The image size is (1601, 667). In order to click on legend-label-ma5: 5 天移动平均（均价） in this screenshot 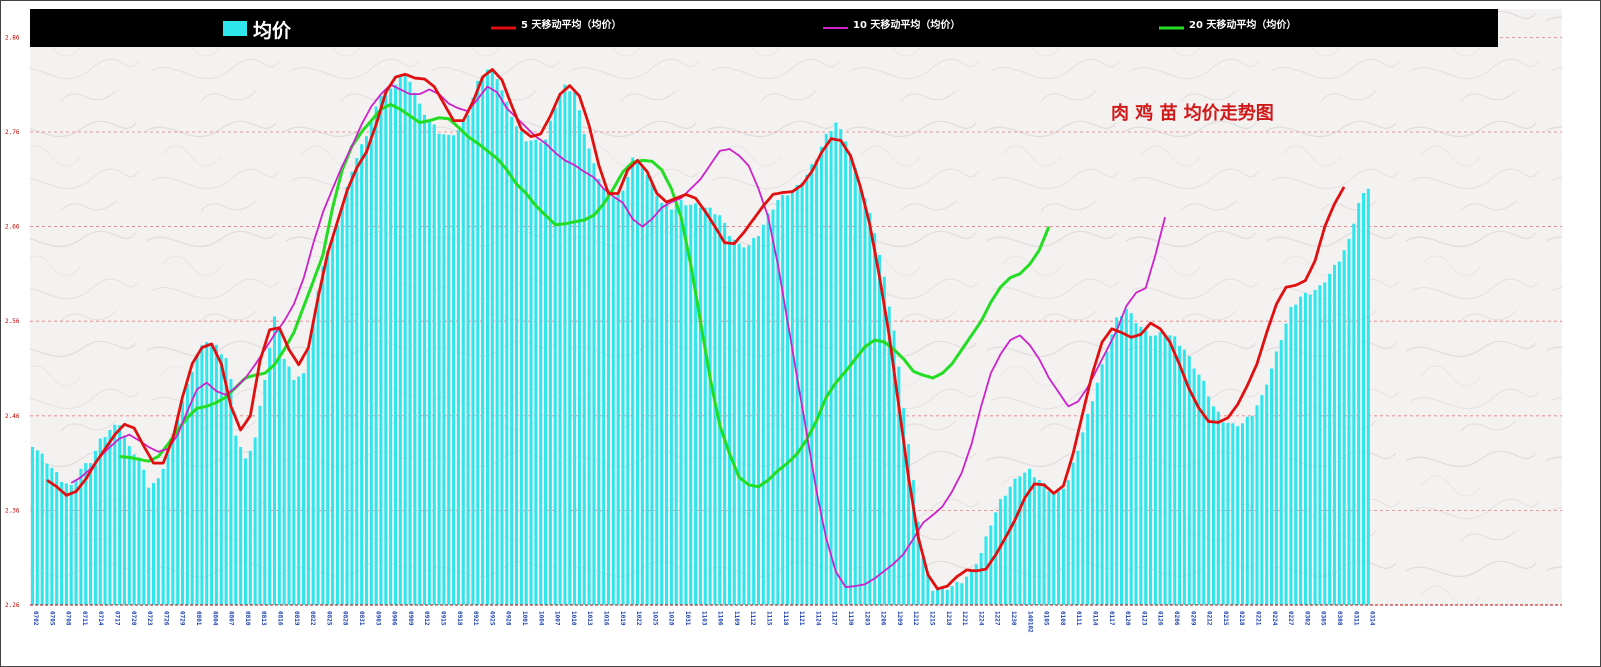, I will do `click(571, 24)`.